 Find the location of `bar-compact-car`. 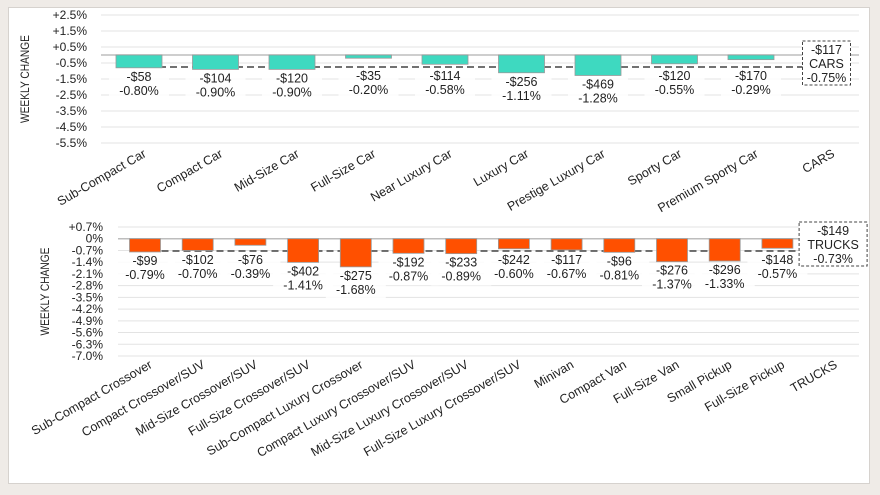

bar-compact-car is located at coordinates (215, 62).